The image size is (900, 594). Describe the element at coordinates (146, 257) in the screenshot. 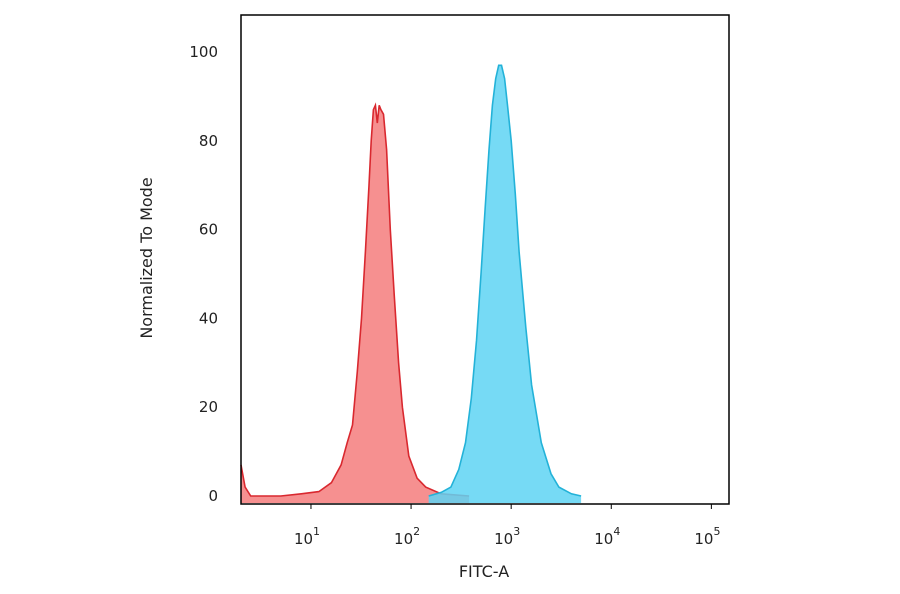

I see `y-axis-title: Normalized To Mode` at that location.